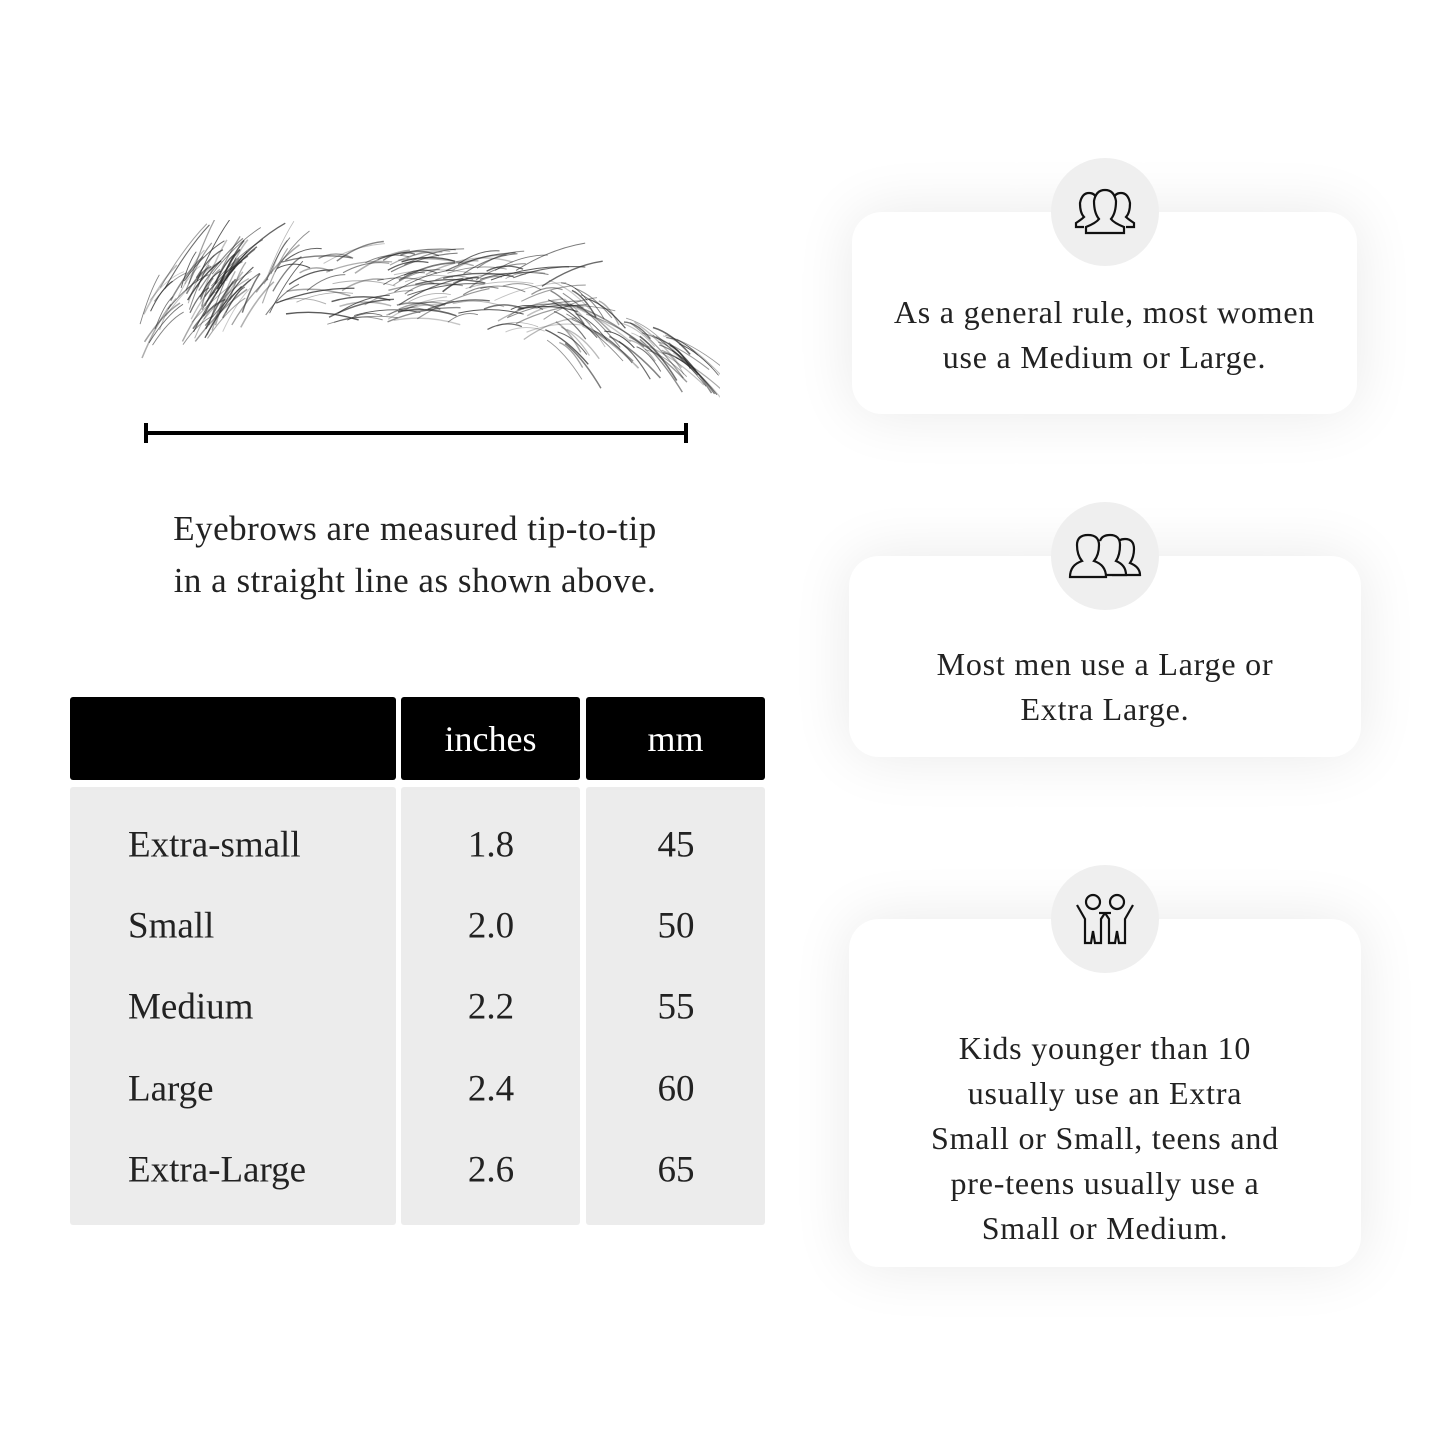 This screenshot has width=1445, height=1445. What do you see at coordinates (416, 433) in the screenshot?
I see `measurement-line` at bounding box center [416, 433].